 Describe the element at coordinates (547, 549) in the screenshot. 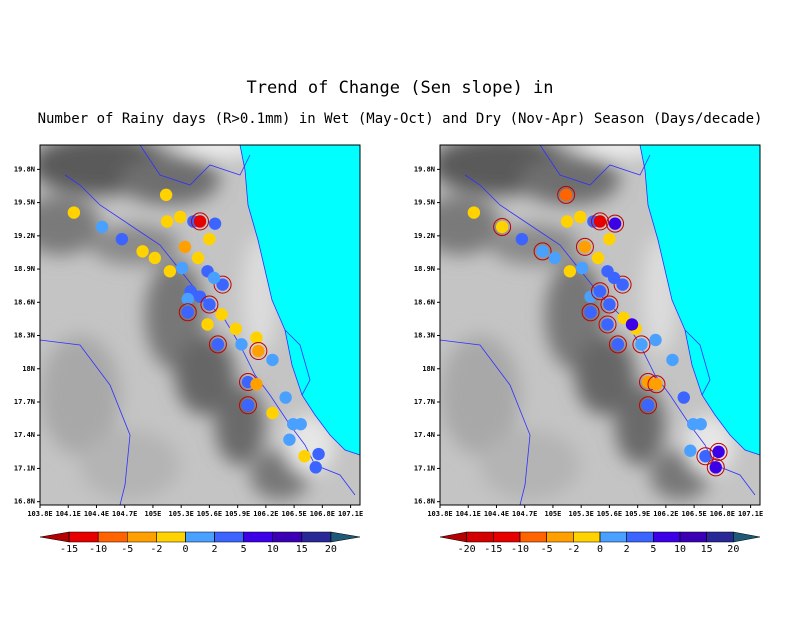

I see `colorbar-label: -5` at that location.